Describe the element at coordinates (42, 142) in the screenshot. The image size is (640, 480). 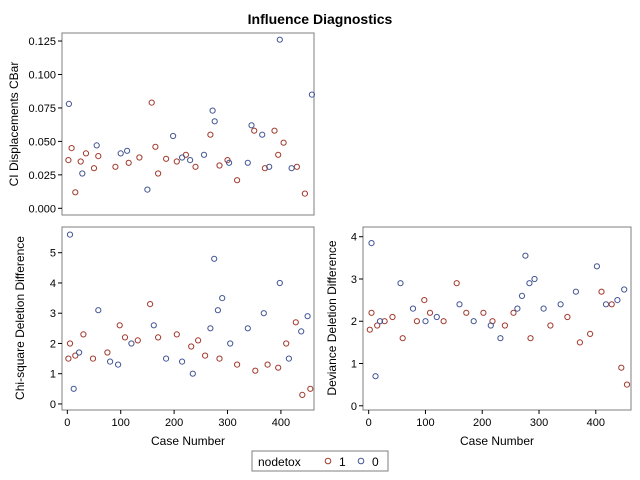
I see `y-tick-label: 0.050` at that location.